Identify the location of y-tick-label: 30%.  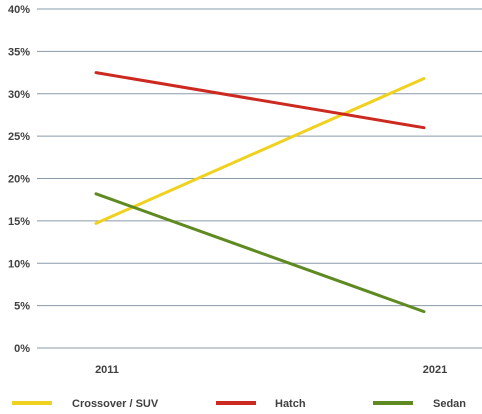
(19, 95).